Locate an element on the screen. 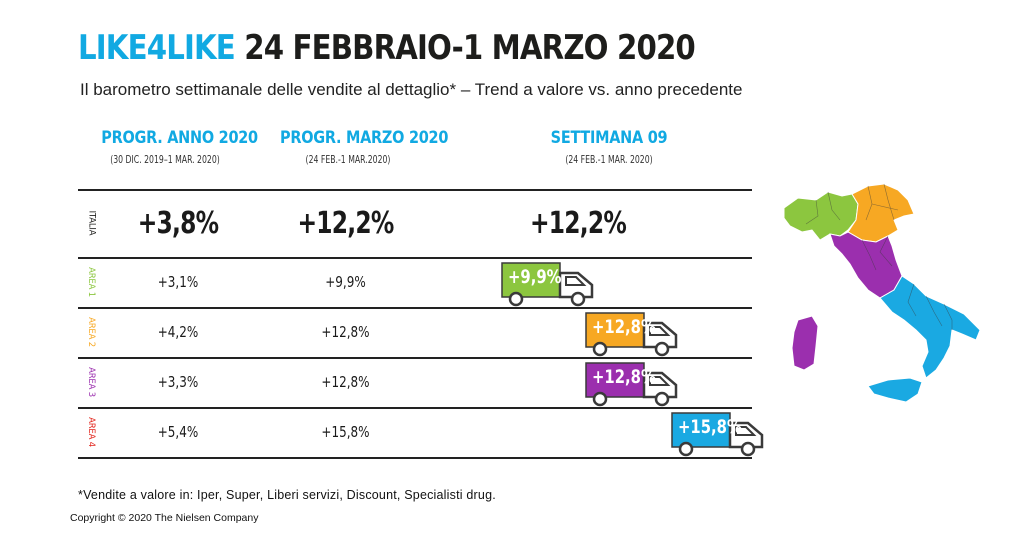 Image resolution: width=1013 pixels, height=537 pixels. table-row-area-3-label: AREA 3 is located at coordinates (91, 382).